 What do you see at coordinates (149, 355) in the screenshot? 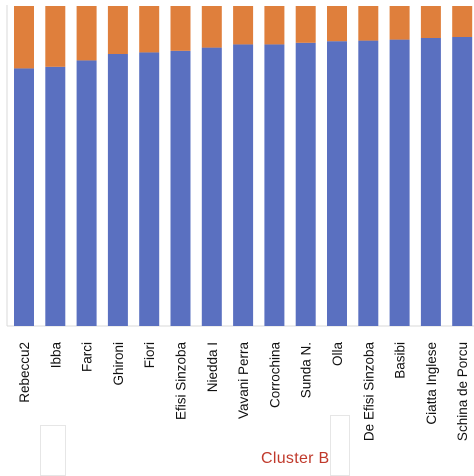
I see `x-tick-label: Fiori` at bounding box center [149, 355].